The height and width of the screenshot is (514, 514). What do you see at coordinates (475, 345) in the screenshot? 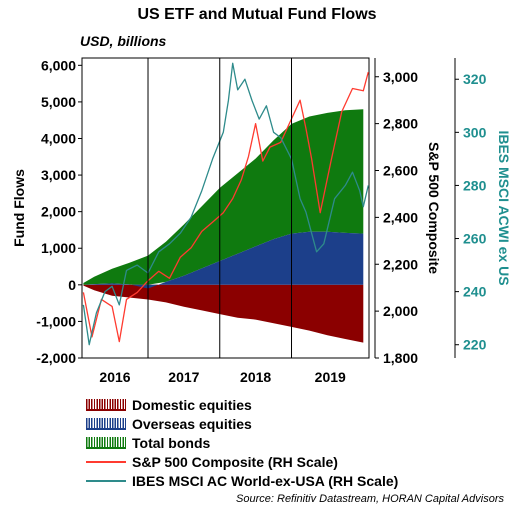
I see `y3-tick-label: 220` at bounding box center [475, 345].